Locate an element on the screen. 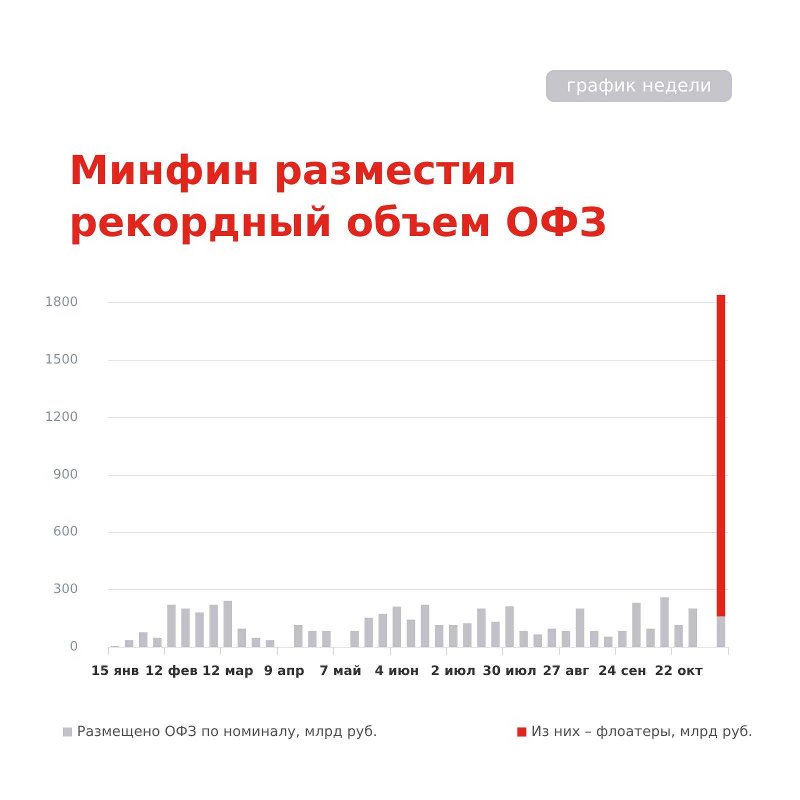  x-tick-label: 7 май is located at coordinates (340, 671).